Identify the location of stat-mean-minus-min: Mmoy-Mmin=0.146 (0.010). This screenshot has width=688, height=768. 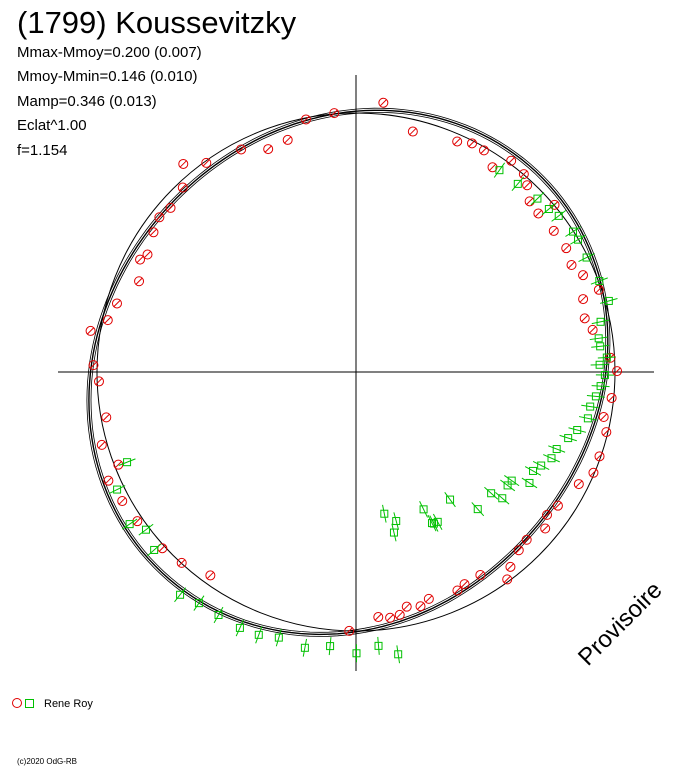
(107, 76).